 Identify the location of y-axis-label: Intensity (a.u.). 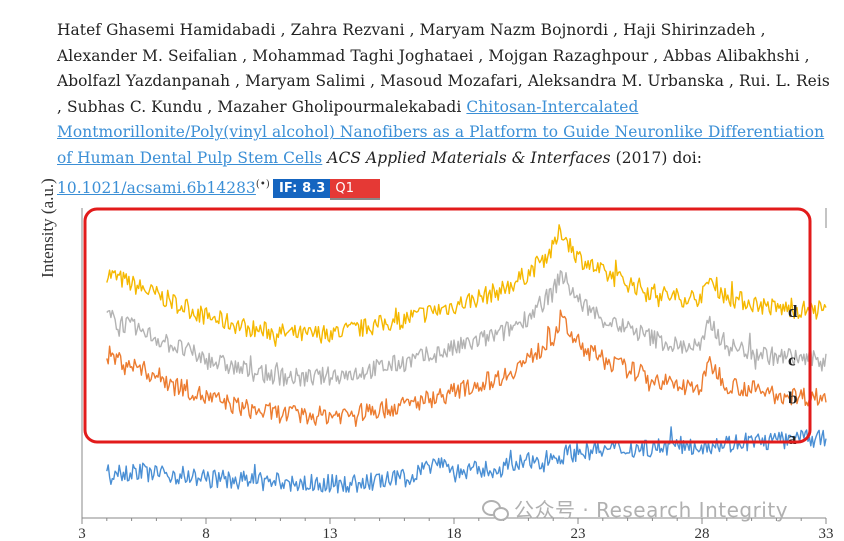
(47, 228).